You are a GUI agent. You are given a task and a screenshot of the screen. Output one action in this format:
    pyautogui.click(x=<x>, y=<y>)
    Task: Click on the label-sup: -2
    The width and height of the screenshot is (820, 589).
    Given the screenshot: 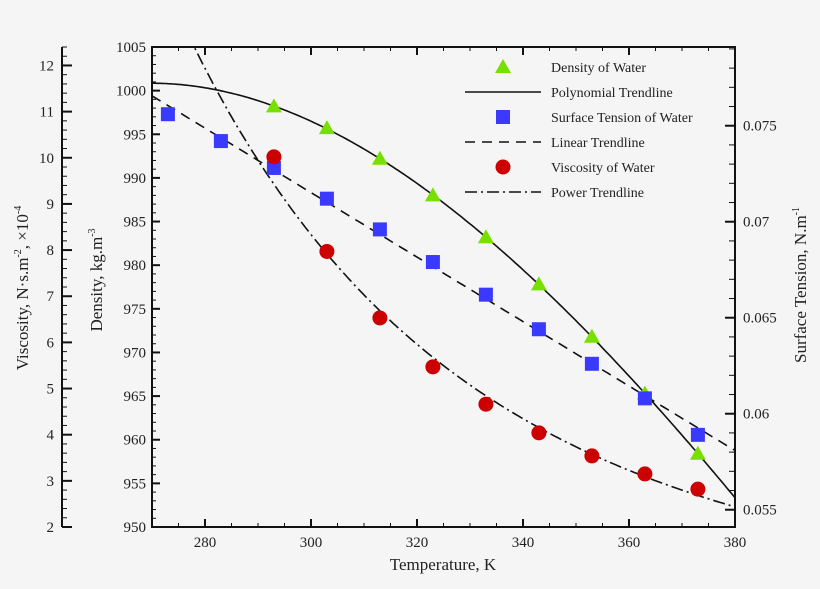 What is the action you would take?
    pyautogui.click(x=18, y=253)
    